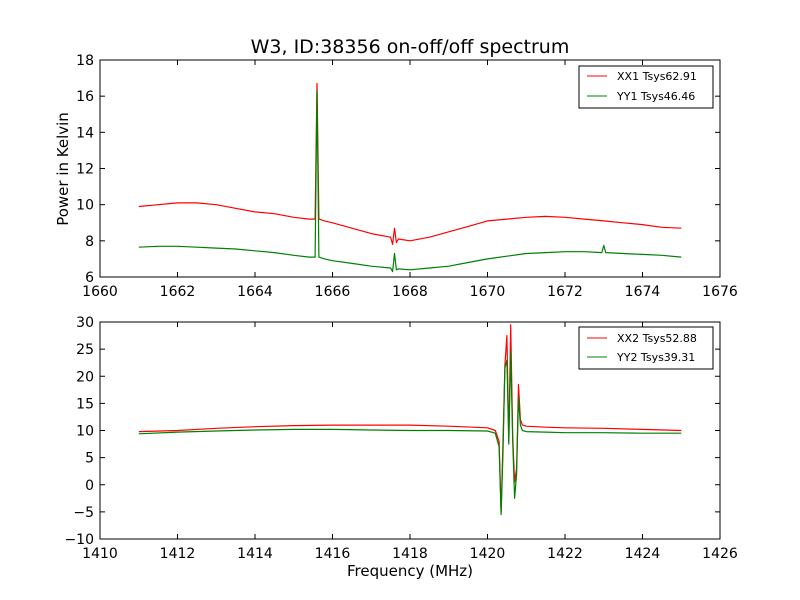 The width and height of the screenshot is (800, 600). What do you see at coordinates (178, 554) in the screenshot?
I see `bottom-x-tick-label: 1412` at bounding box center [178, 554].